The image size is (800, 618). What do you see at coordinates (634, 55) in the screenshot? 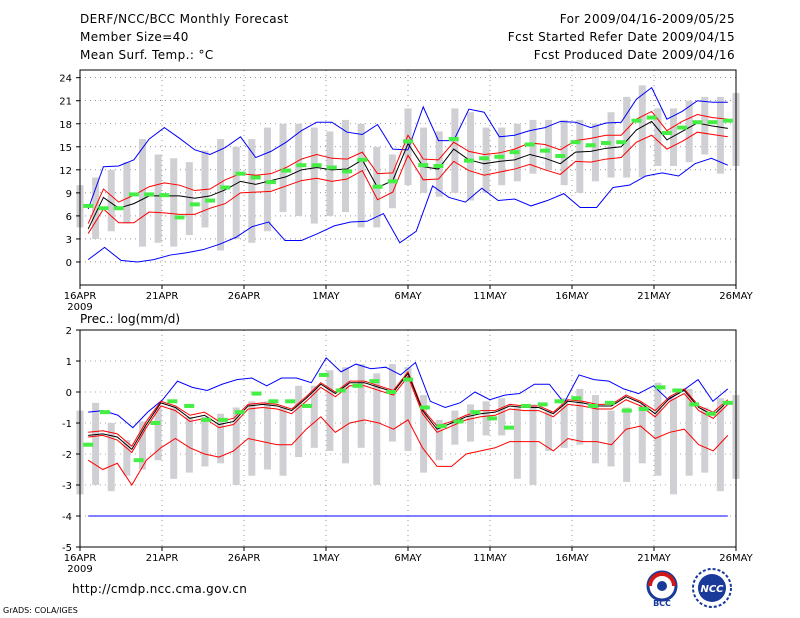
I see `fcst-produced-date: Fcst Produced Date 2009/04/16` at bounding box center [634, 55].